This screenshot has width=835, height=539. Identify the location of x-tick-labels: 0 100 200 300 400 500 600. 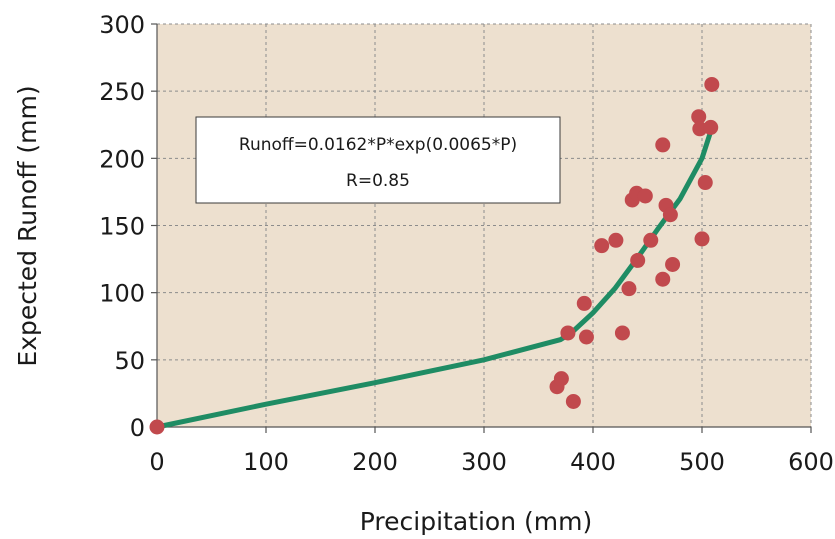
(491, 462).